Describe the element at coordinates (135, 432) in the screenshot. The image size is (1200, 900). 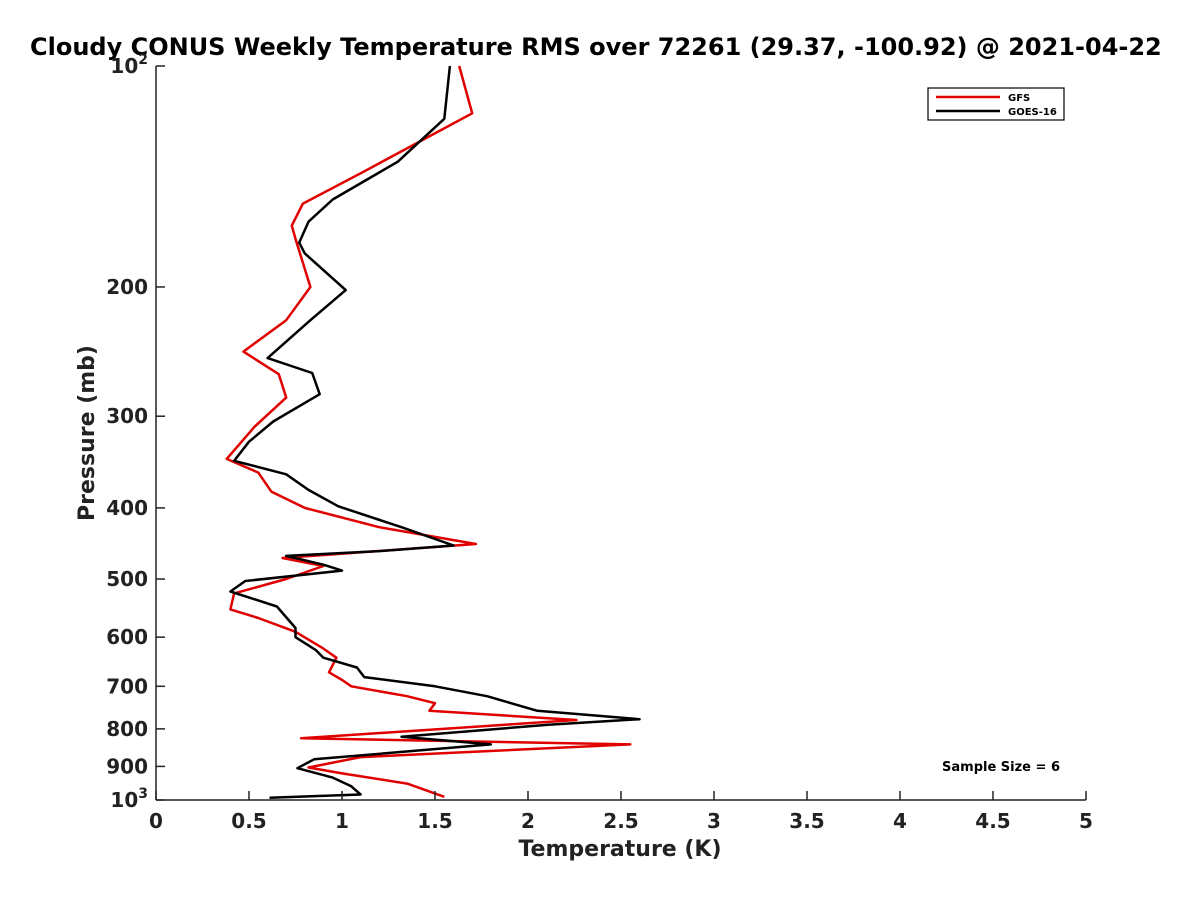
I see `y-axis: 10² 200 300 400 500 600 700 800 900 10³` at that location.